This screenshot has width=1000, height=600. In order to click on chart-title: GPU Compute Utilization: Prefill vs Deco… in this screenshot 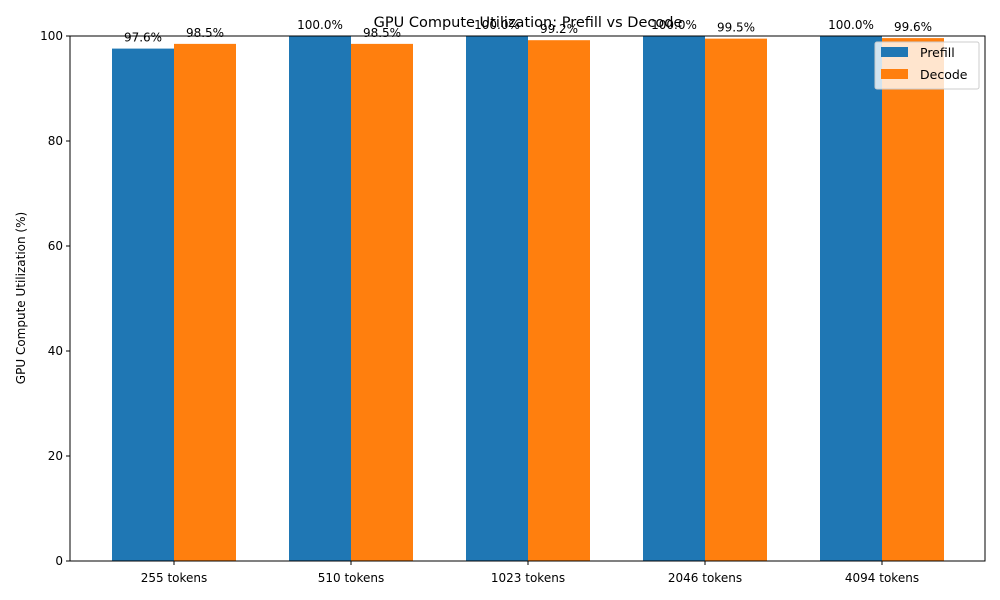, I will do `click(528, 23)`.